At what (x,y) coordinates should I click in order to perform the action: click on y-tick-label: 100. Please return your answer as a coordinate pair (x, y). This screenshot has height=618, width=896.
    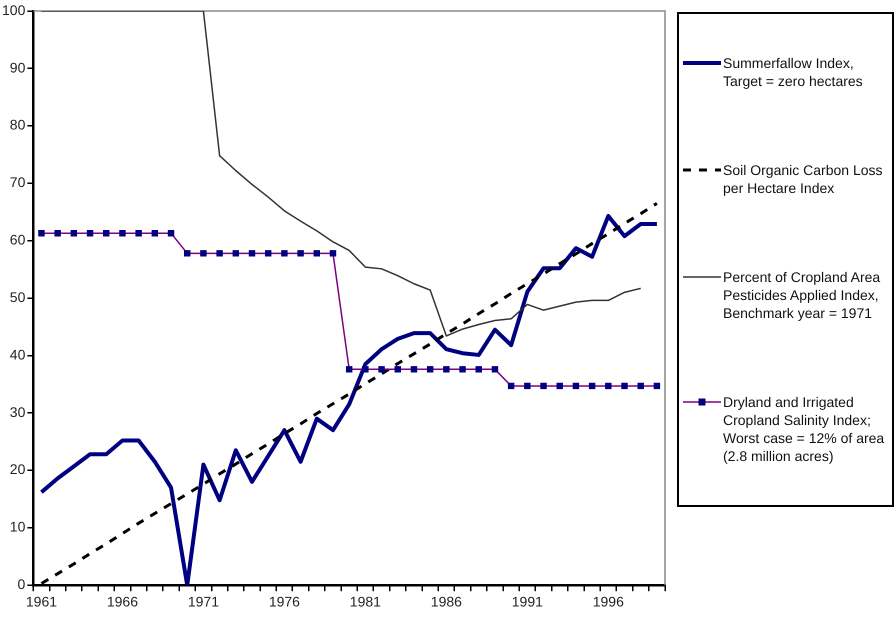
    Looking at the image, I should click on (14, 10).